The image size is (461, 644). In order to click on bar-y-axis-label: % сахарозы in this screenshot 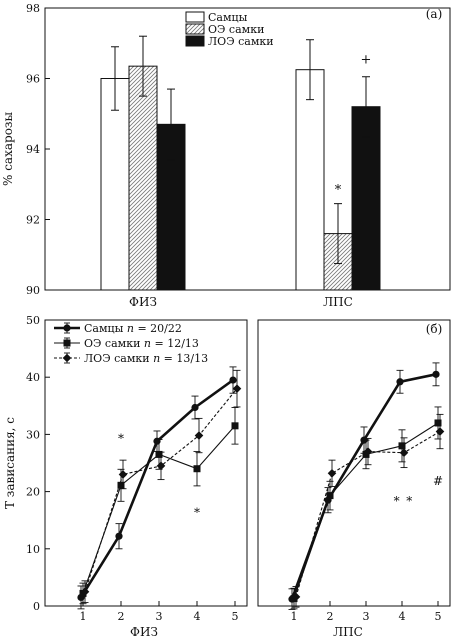, I will do `click(8, 149)`.